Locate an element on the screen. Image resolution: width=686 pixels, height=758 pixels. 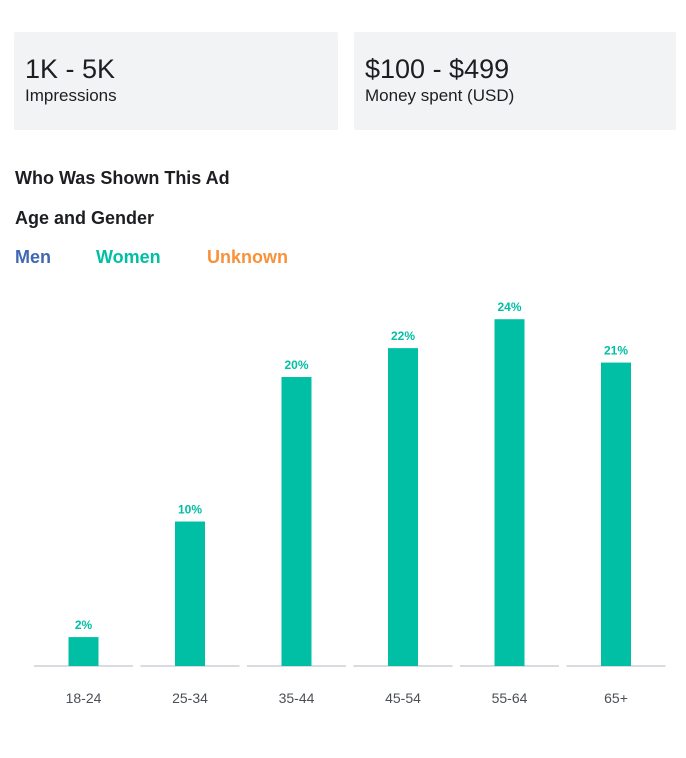
data-label-35-44: 20% is located at coordinates (296, 365).